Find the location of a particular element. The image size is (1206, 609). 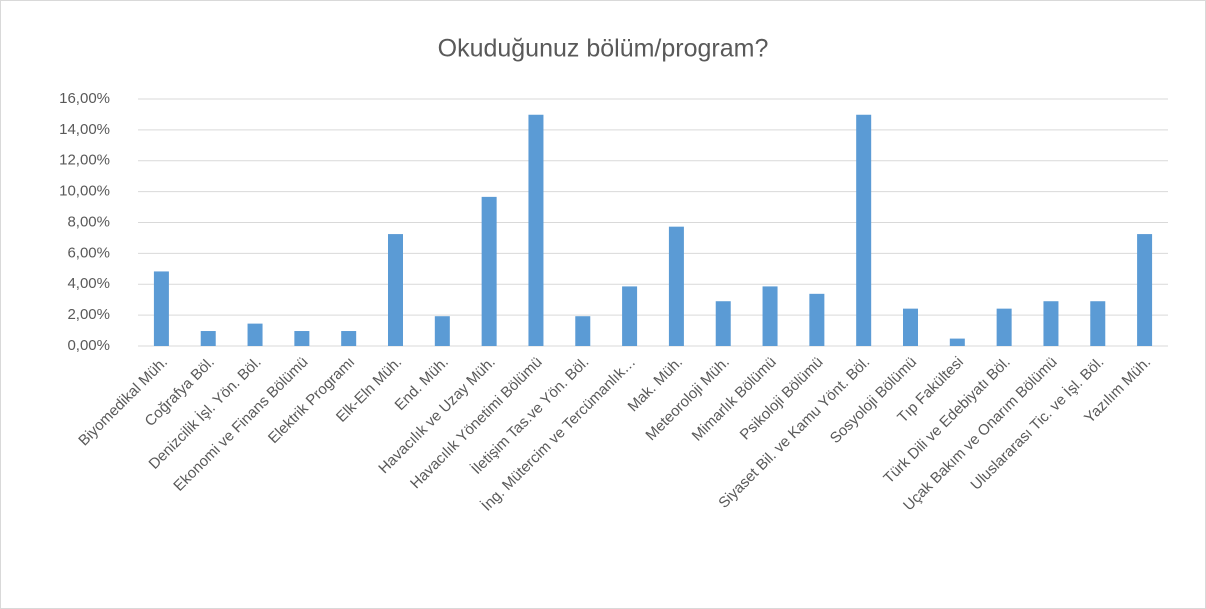

y-tick-label: 6,00% is located at coordinates (88, 252).